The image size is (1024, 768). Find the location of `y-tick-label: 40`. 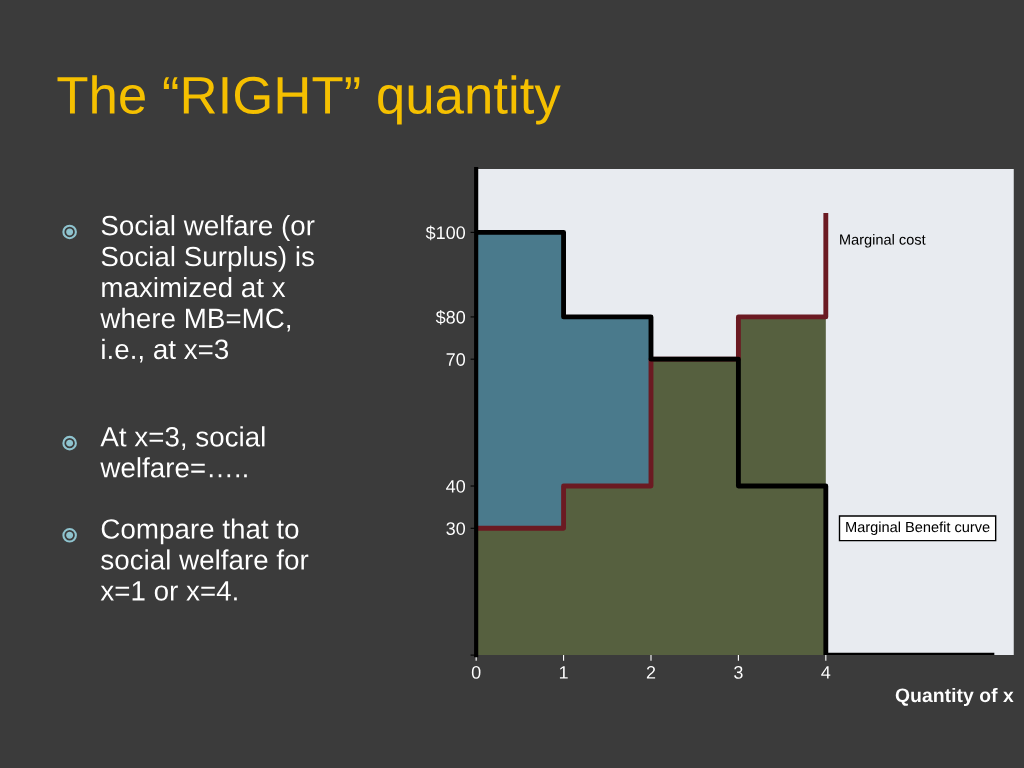

y-tick-label: 40 is located at coordinates (456, 486).